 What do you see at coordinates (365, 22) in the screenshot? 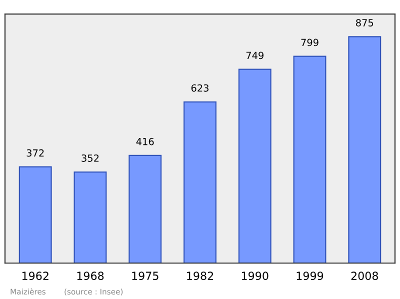
I see `data-label: 875` at bounding box center [365, 22].